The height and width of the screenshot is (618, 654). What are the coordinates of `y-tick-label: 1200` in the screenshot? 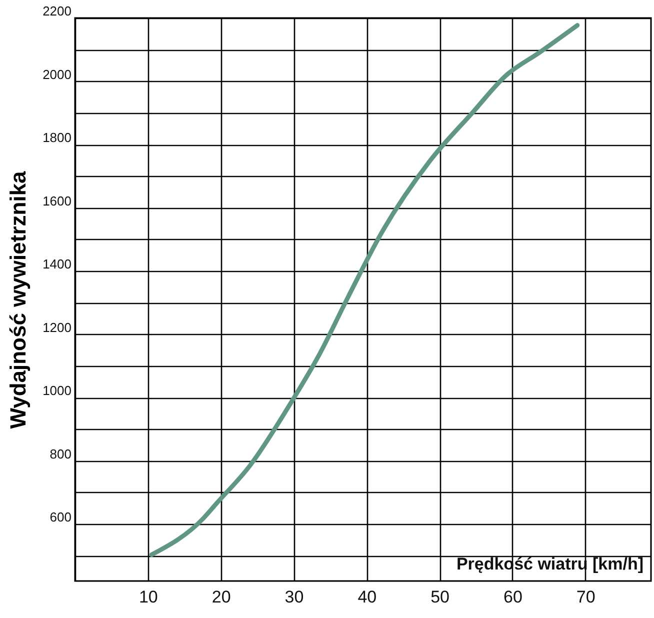 It's located at (57, 327).